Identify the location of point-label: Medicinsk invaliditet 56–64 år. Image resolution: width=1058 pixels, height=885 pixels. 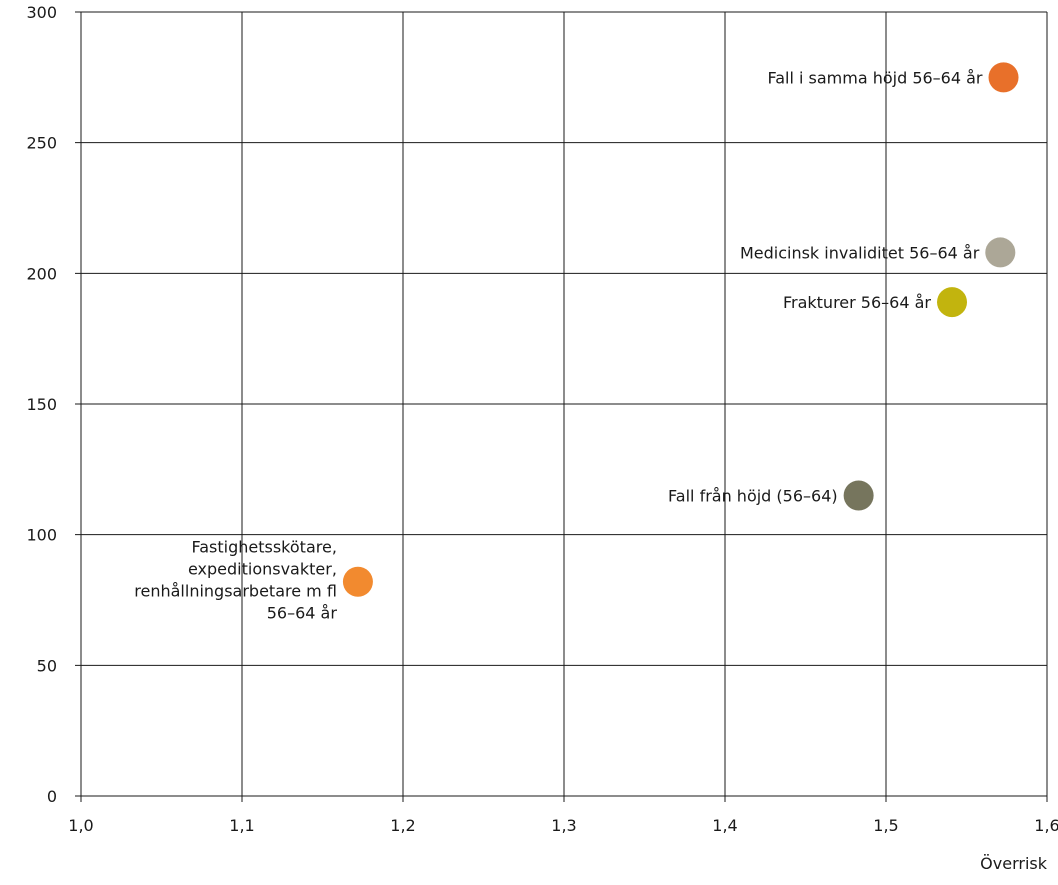
(860, 252).